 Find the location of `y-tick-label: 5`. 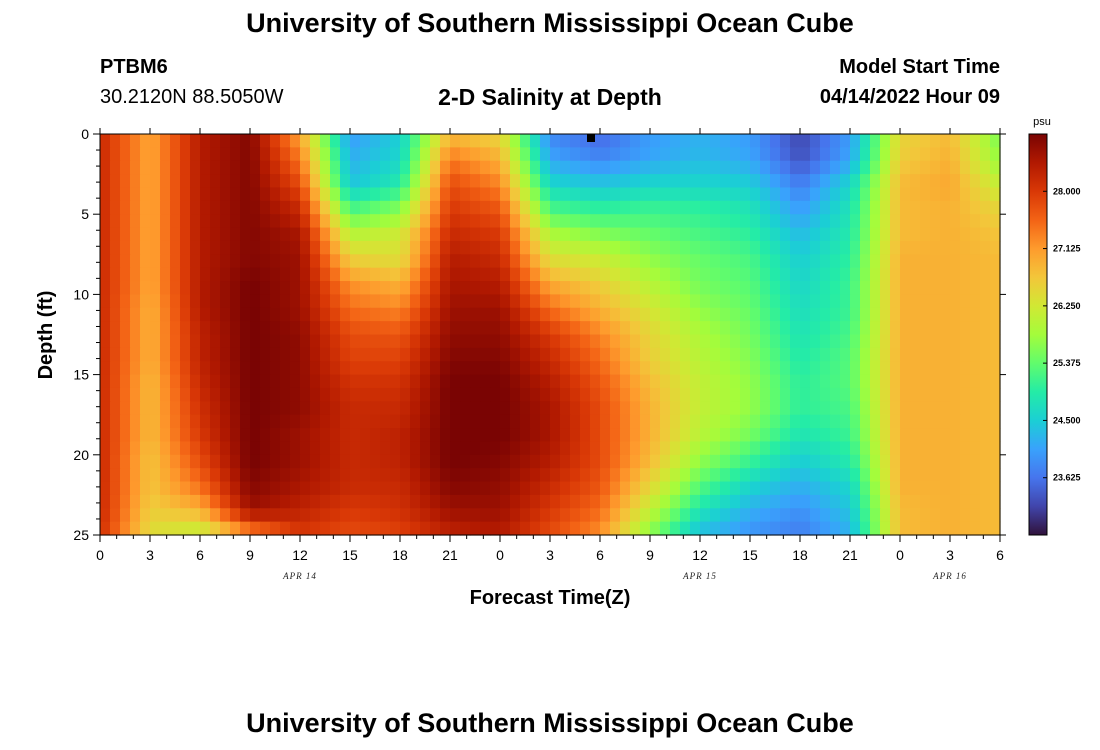

y-tick-label: 5 is located at coordinates (85, 214).